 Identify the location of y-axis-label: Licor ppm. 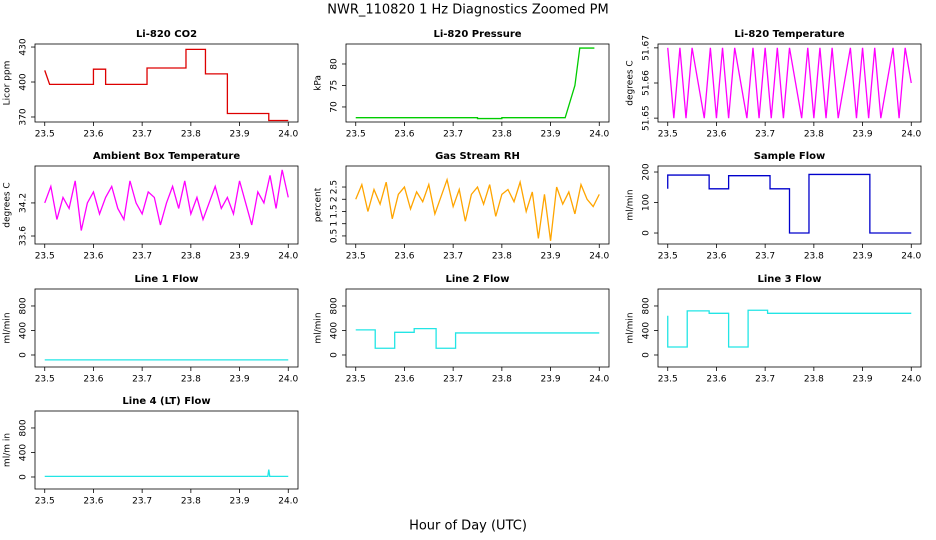
(8, 83).